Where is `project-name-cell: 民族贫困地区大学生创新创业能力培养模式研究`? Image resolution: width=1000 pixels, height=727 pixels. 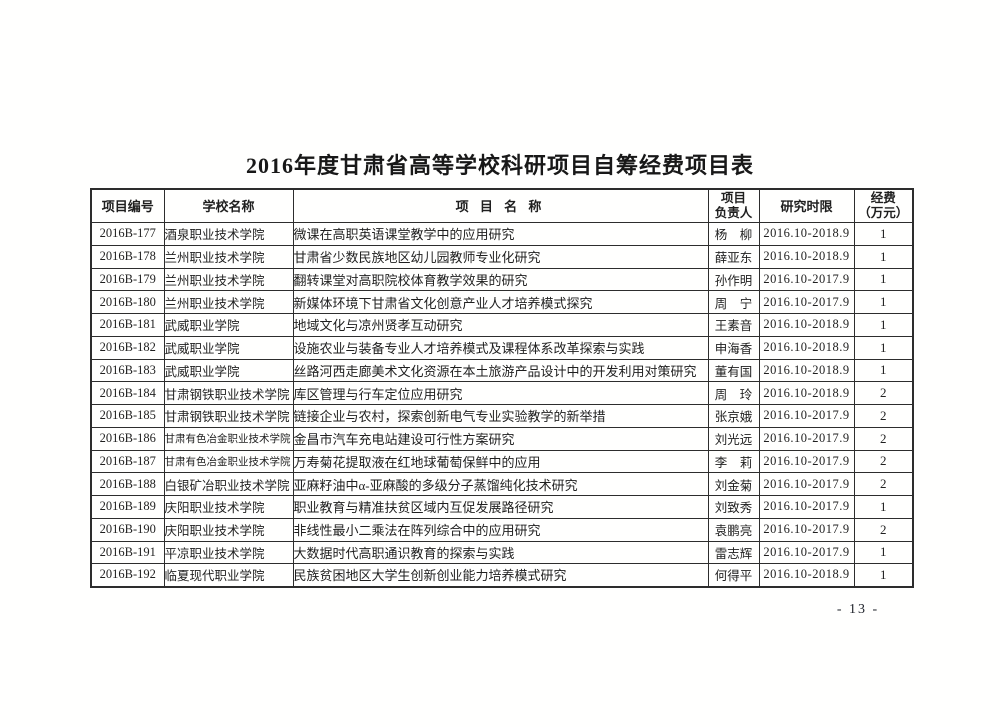 project-name-cell: 民族贫困地区大学生创新创业能力培养模式研究 is located at coordinates (500, 575).